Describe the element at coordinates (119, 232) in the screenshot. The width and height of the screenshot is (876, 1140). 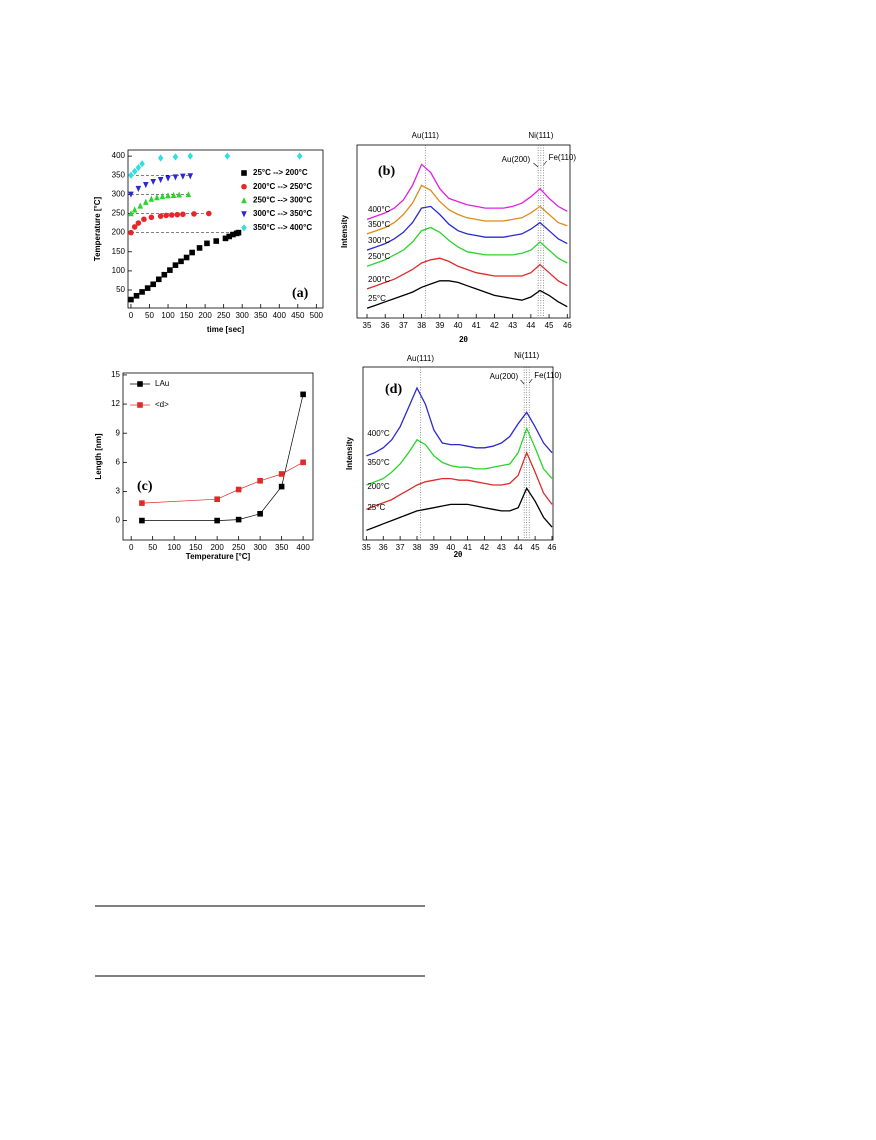
I see `y-tick-label: 200` at that location.